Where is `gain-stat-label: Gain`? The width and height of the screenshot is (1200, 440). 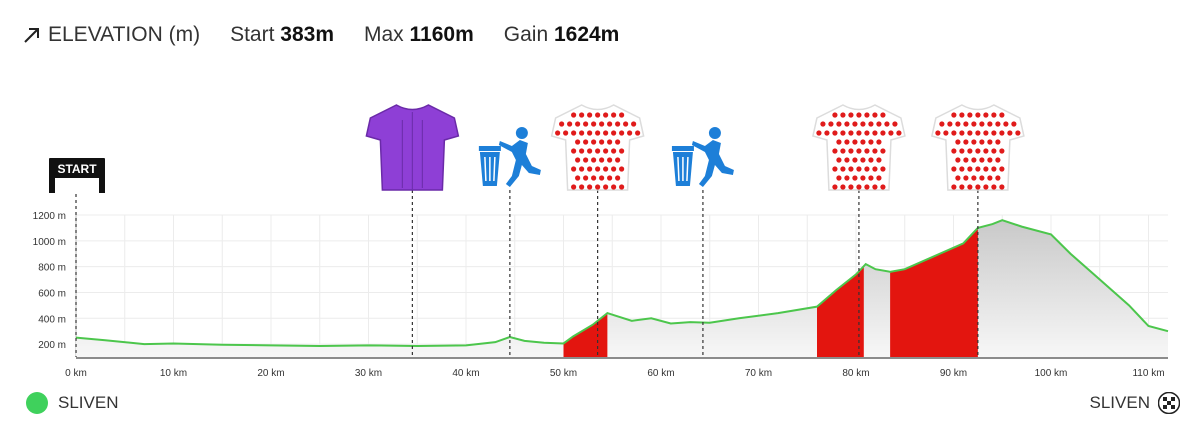
gain-stat-label: Gain is located at coordinates (526, 34).